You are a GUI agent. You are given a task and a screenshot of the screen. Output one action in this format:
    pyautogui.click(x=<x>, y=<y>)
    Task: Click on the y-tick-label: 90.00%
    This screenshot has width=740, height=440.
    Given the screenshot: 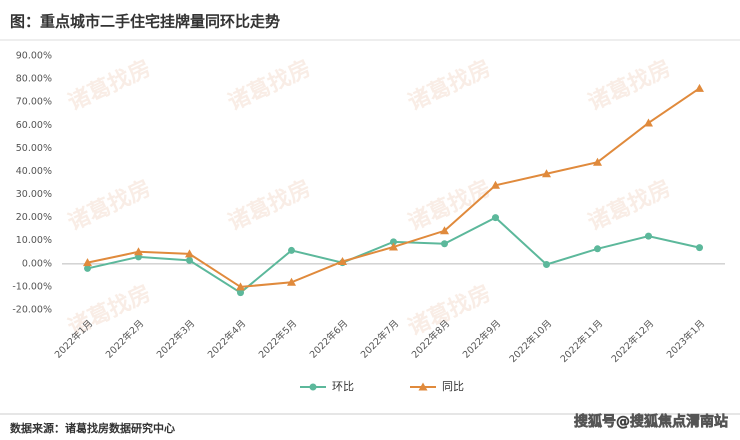 What is the action you would take?
    pyautogui.click(x=34, y=56)
    